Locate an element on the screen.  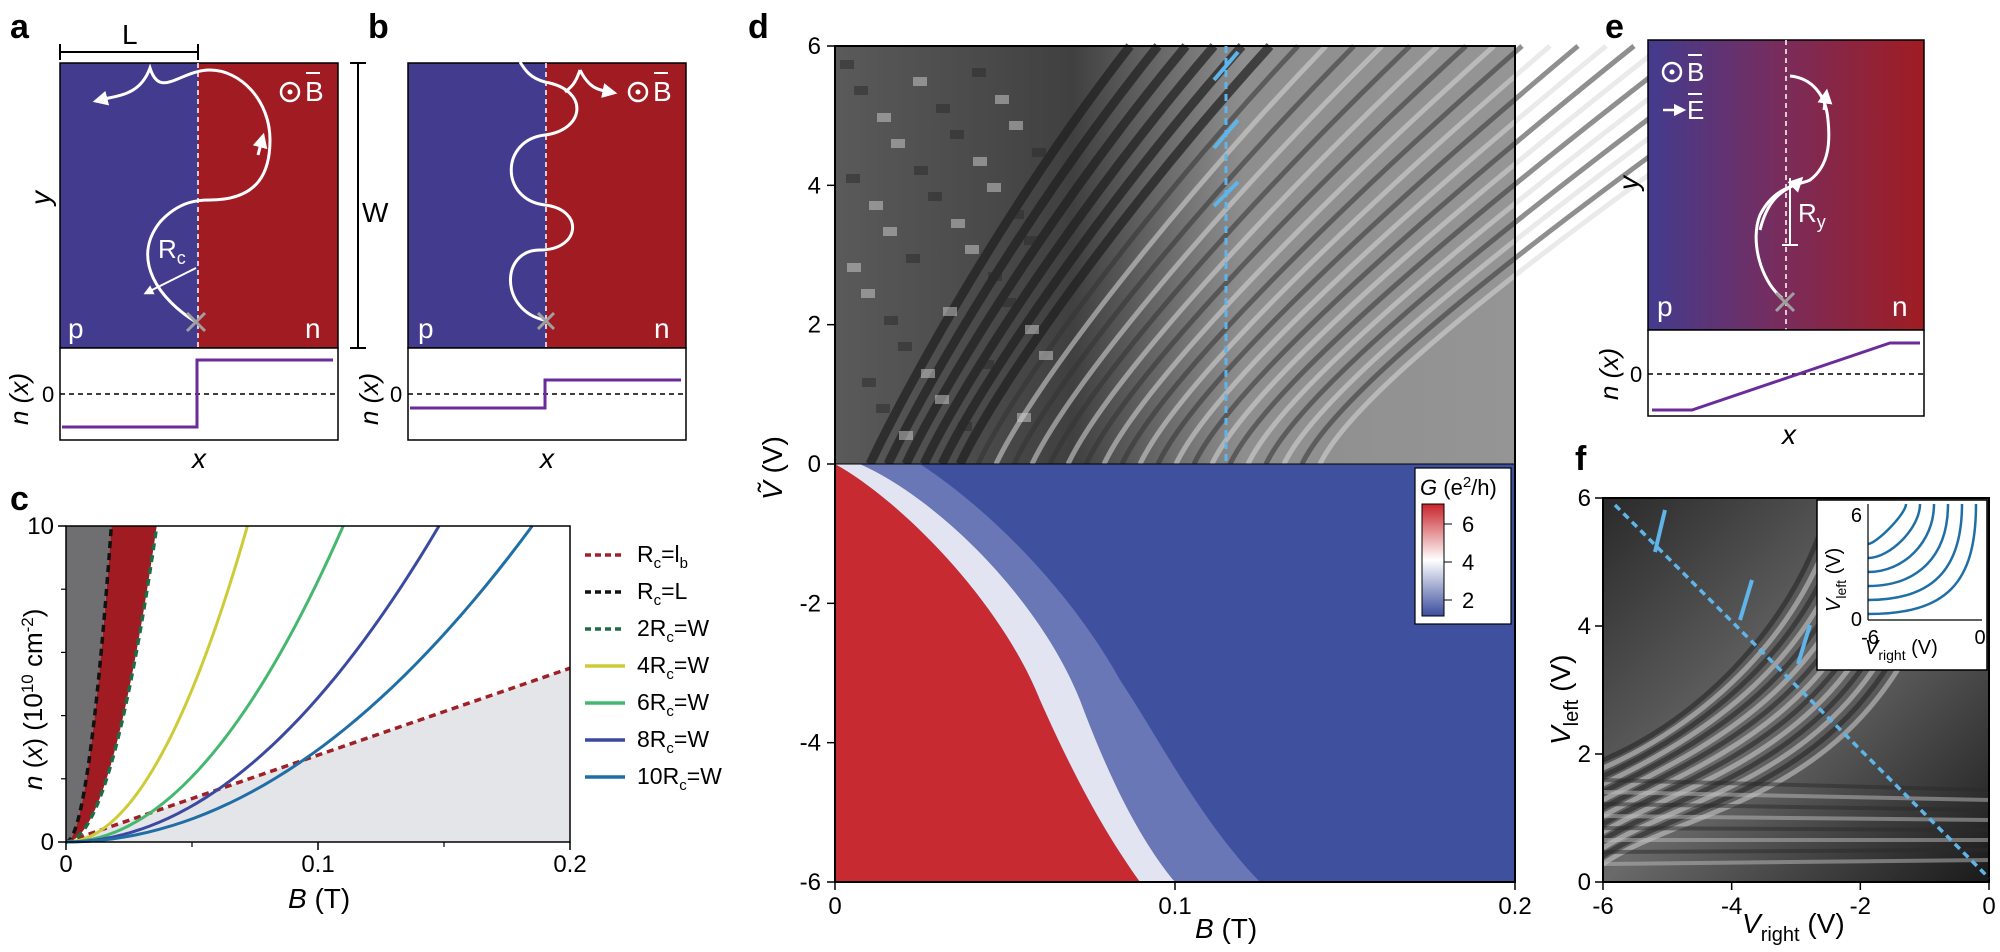
colorbar is located at coordinates (1433, 560).